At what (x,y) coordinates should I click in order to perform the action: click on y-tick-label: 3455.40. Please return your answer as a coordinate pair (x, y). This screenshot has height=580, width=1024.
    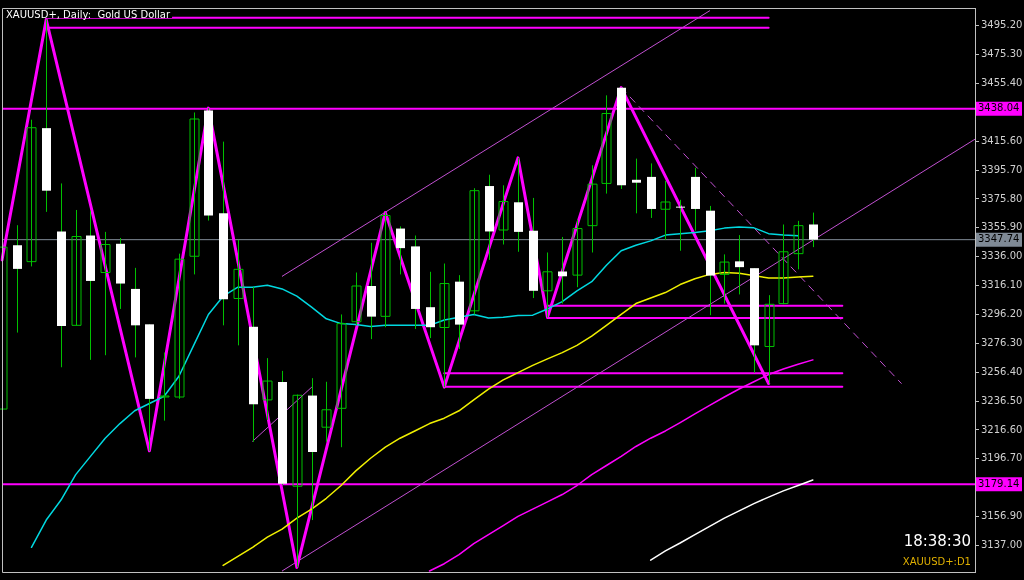
    Looking at the image, I should click on (1002, 83).